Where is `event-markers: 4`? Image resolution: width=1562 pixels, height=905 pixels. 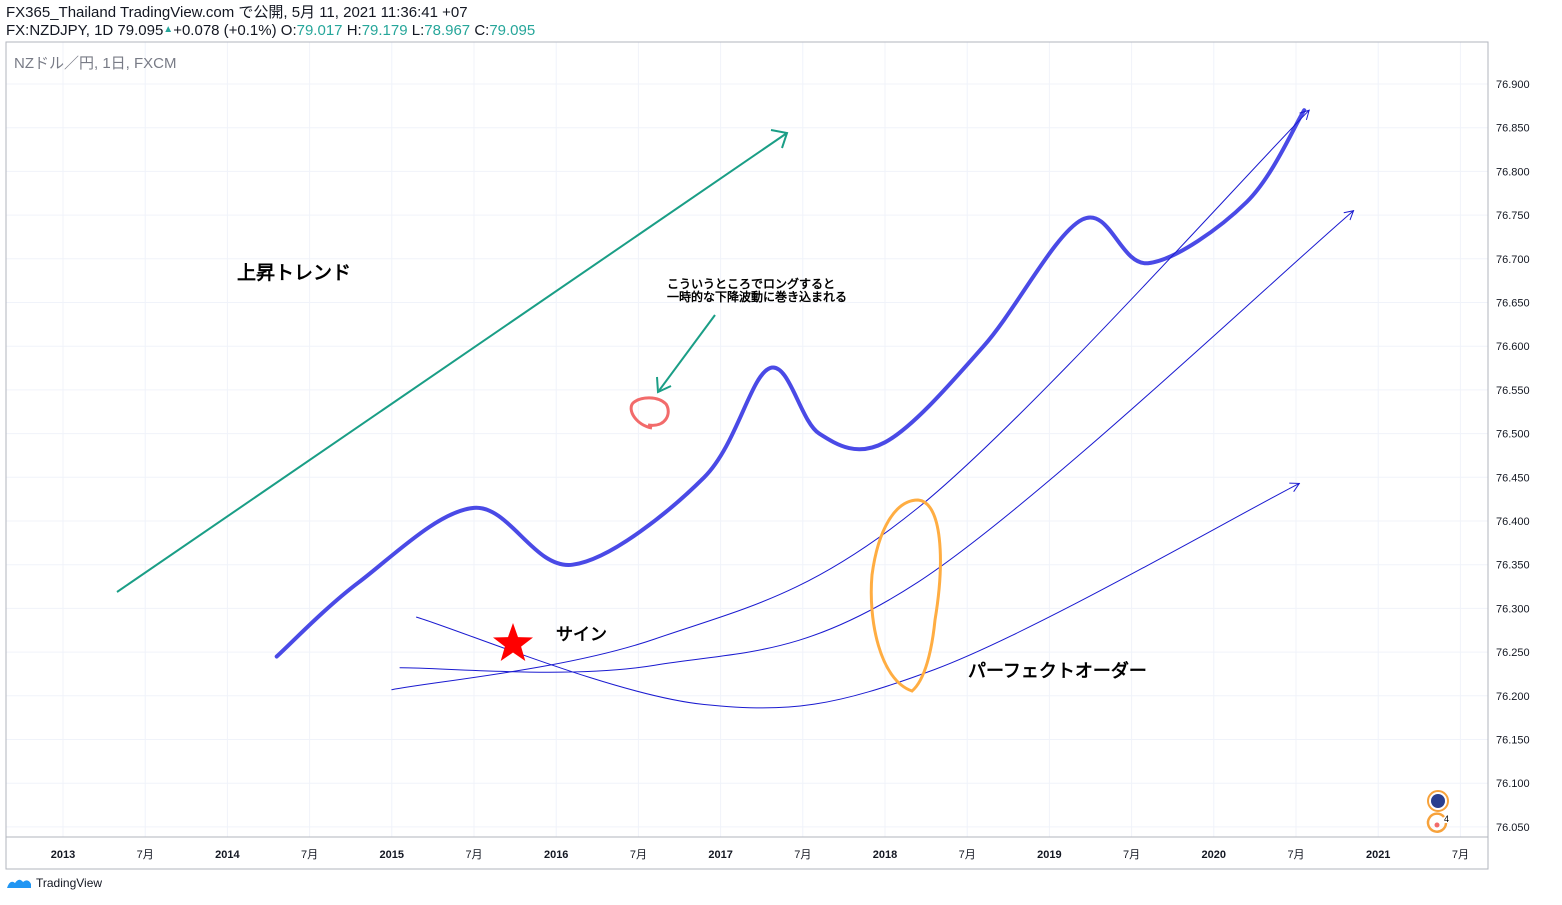
event-markers: 4 is located at coordinates (1437, 811).